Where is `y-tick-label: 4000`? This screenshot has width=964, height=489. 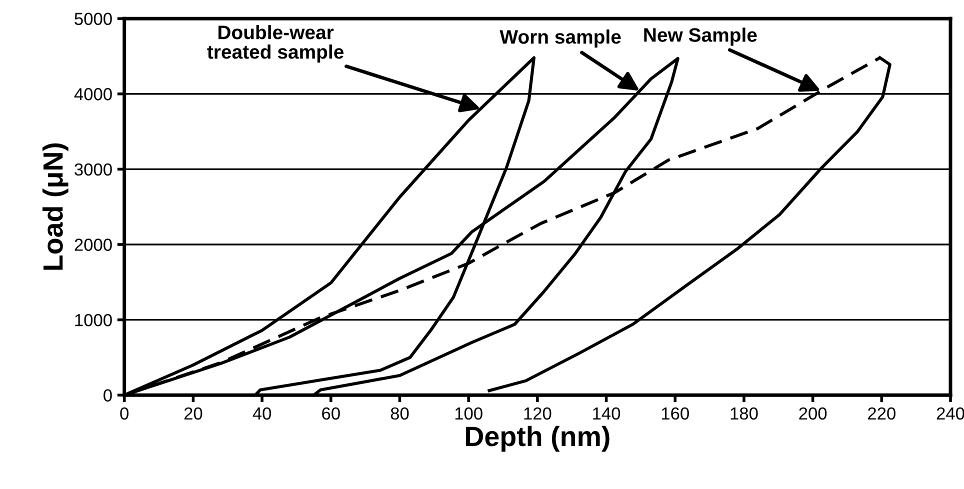 y-tick-label: 4000 is located at coordinates (93, 94).